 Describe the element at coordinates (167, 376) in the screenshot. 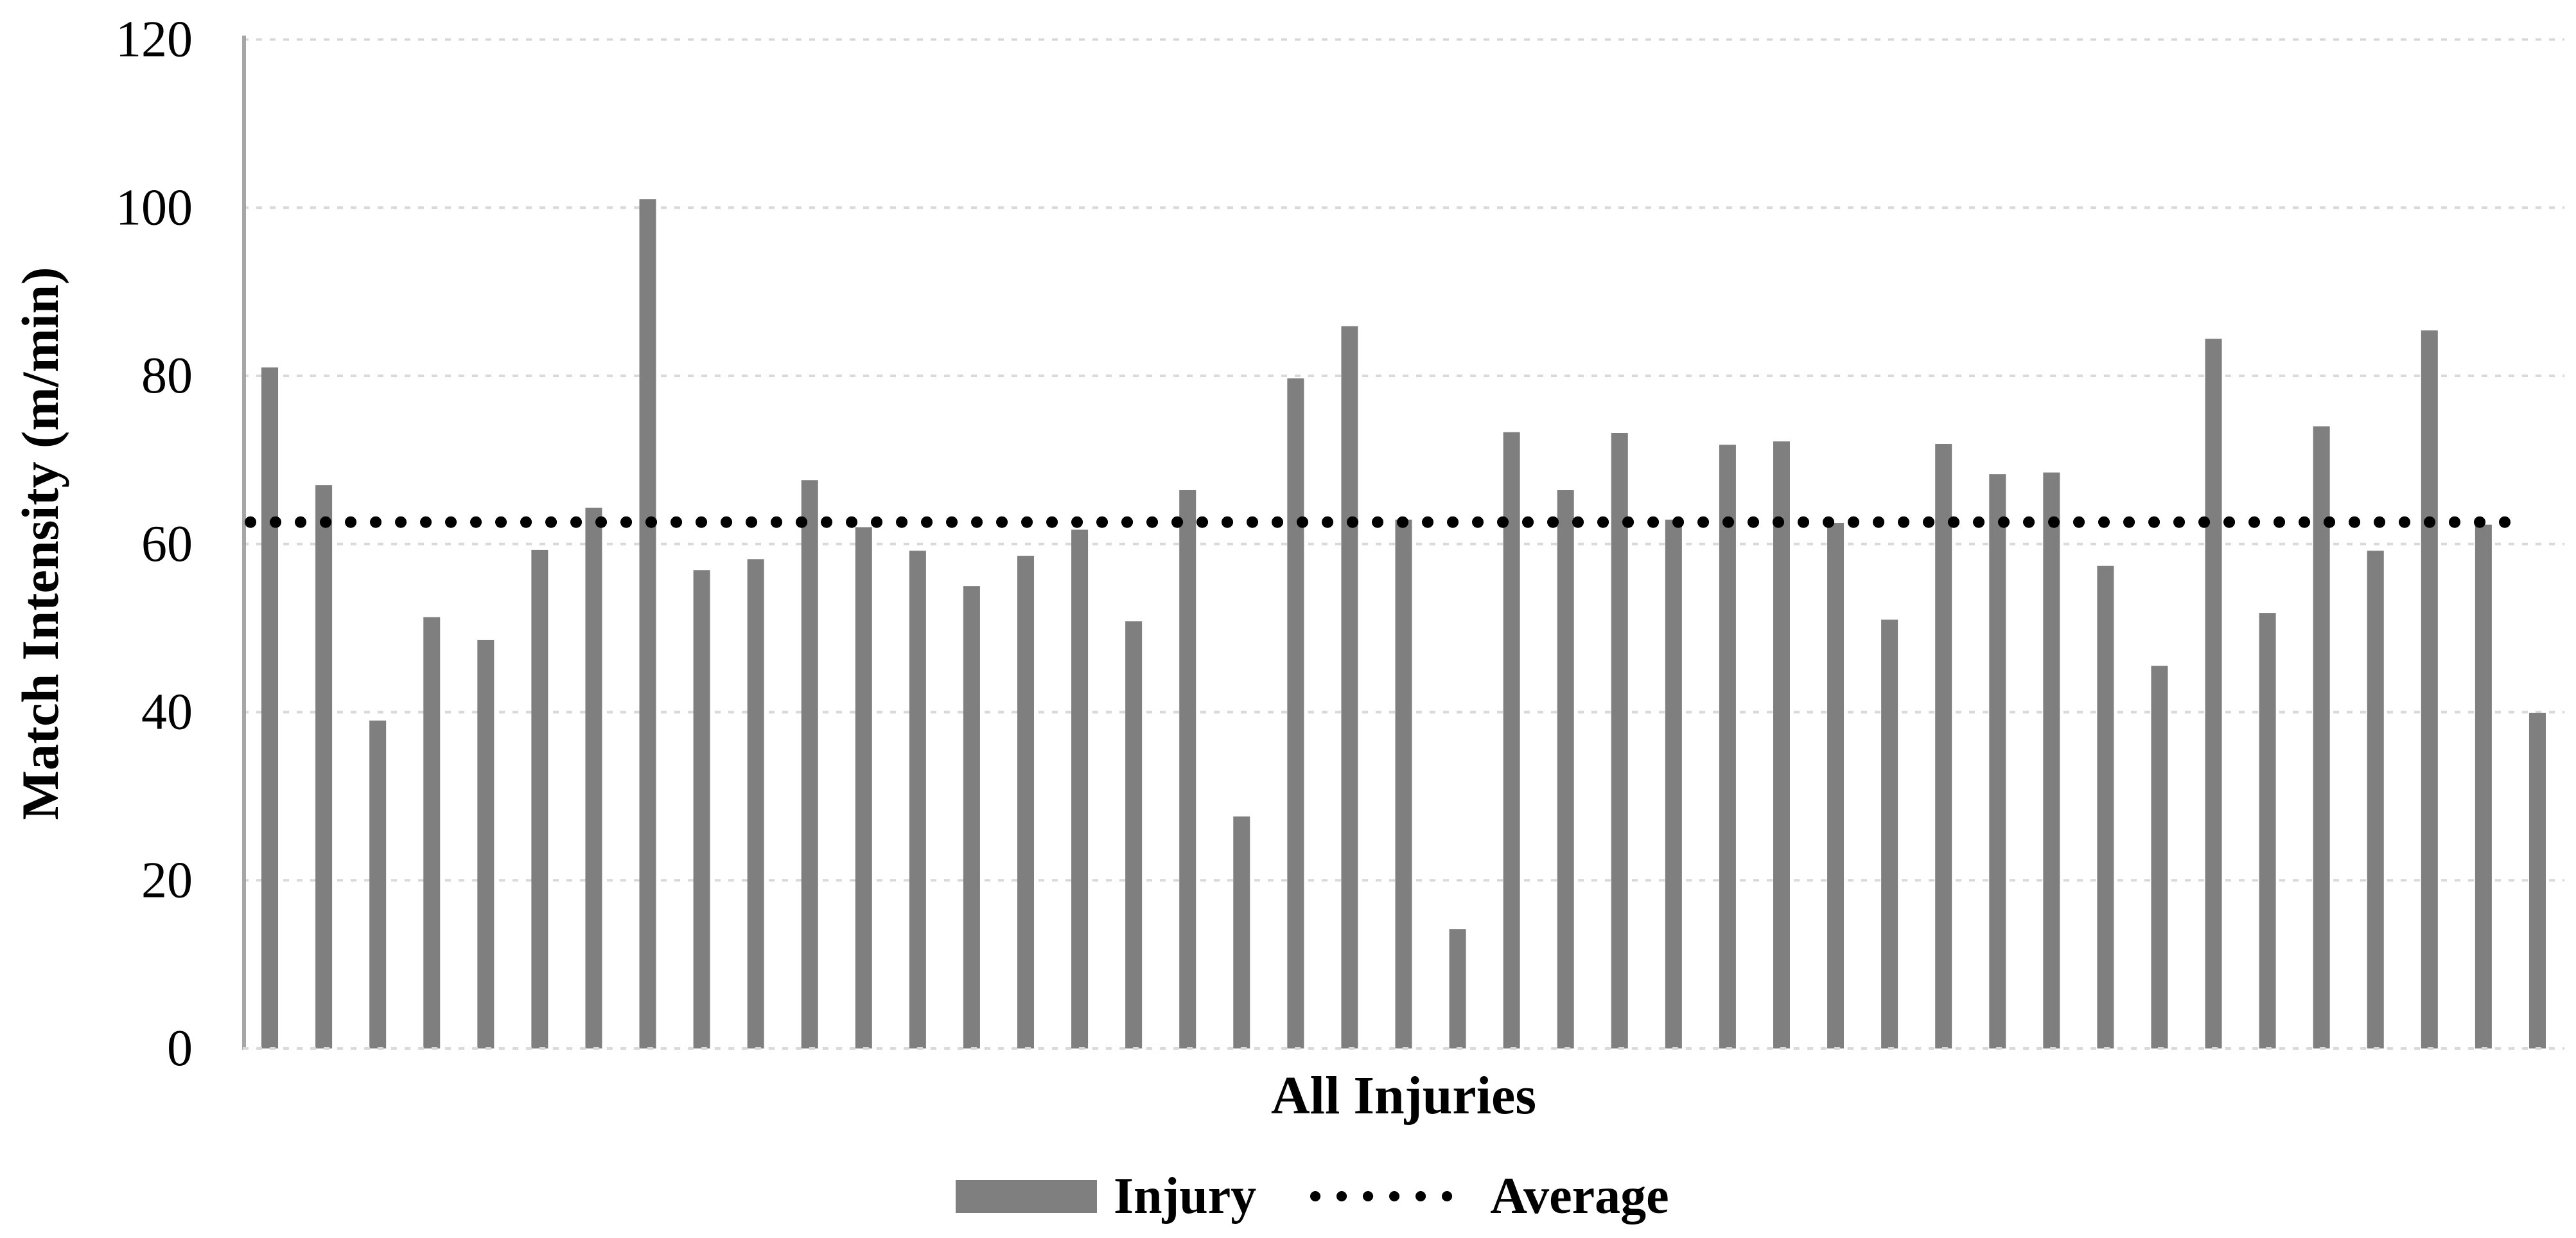

I see `y-tick-label: 80` at that location.